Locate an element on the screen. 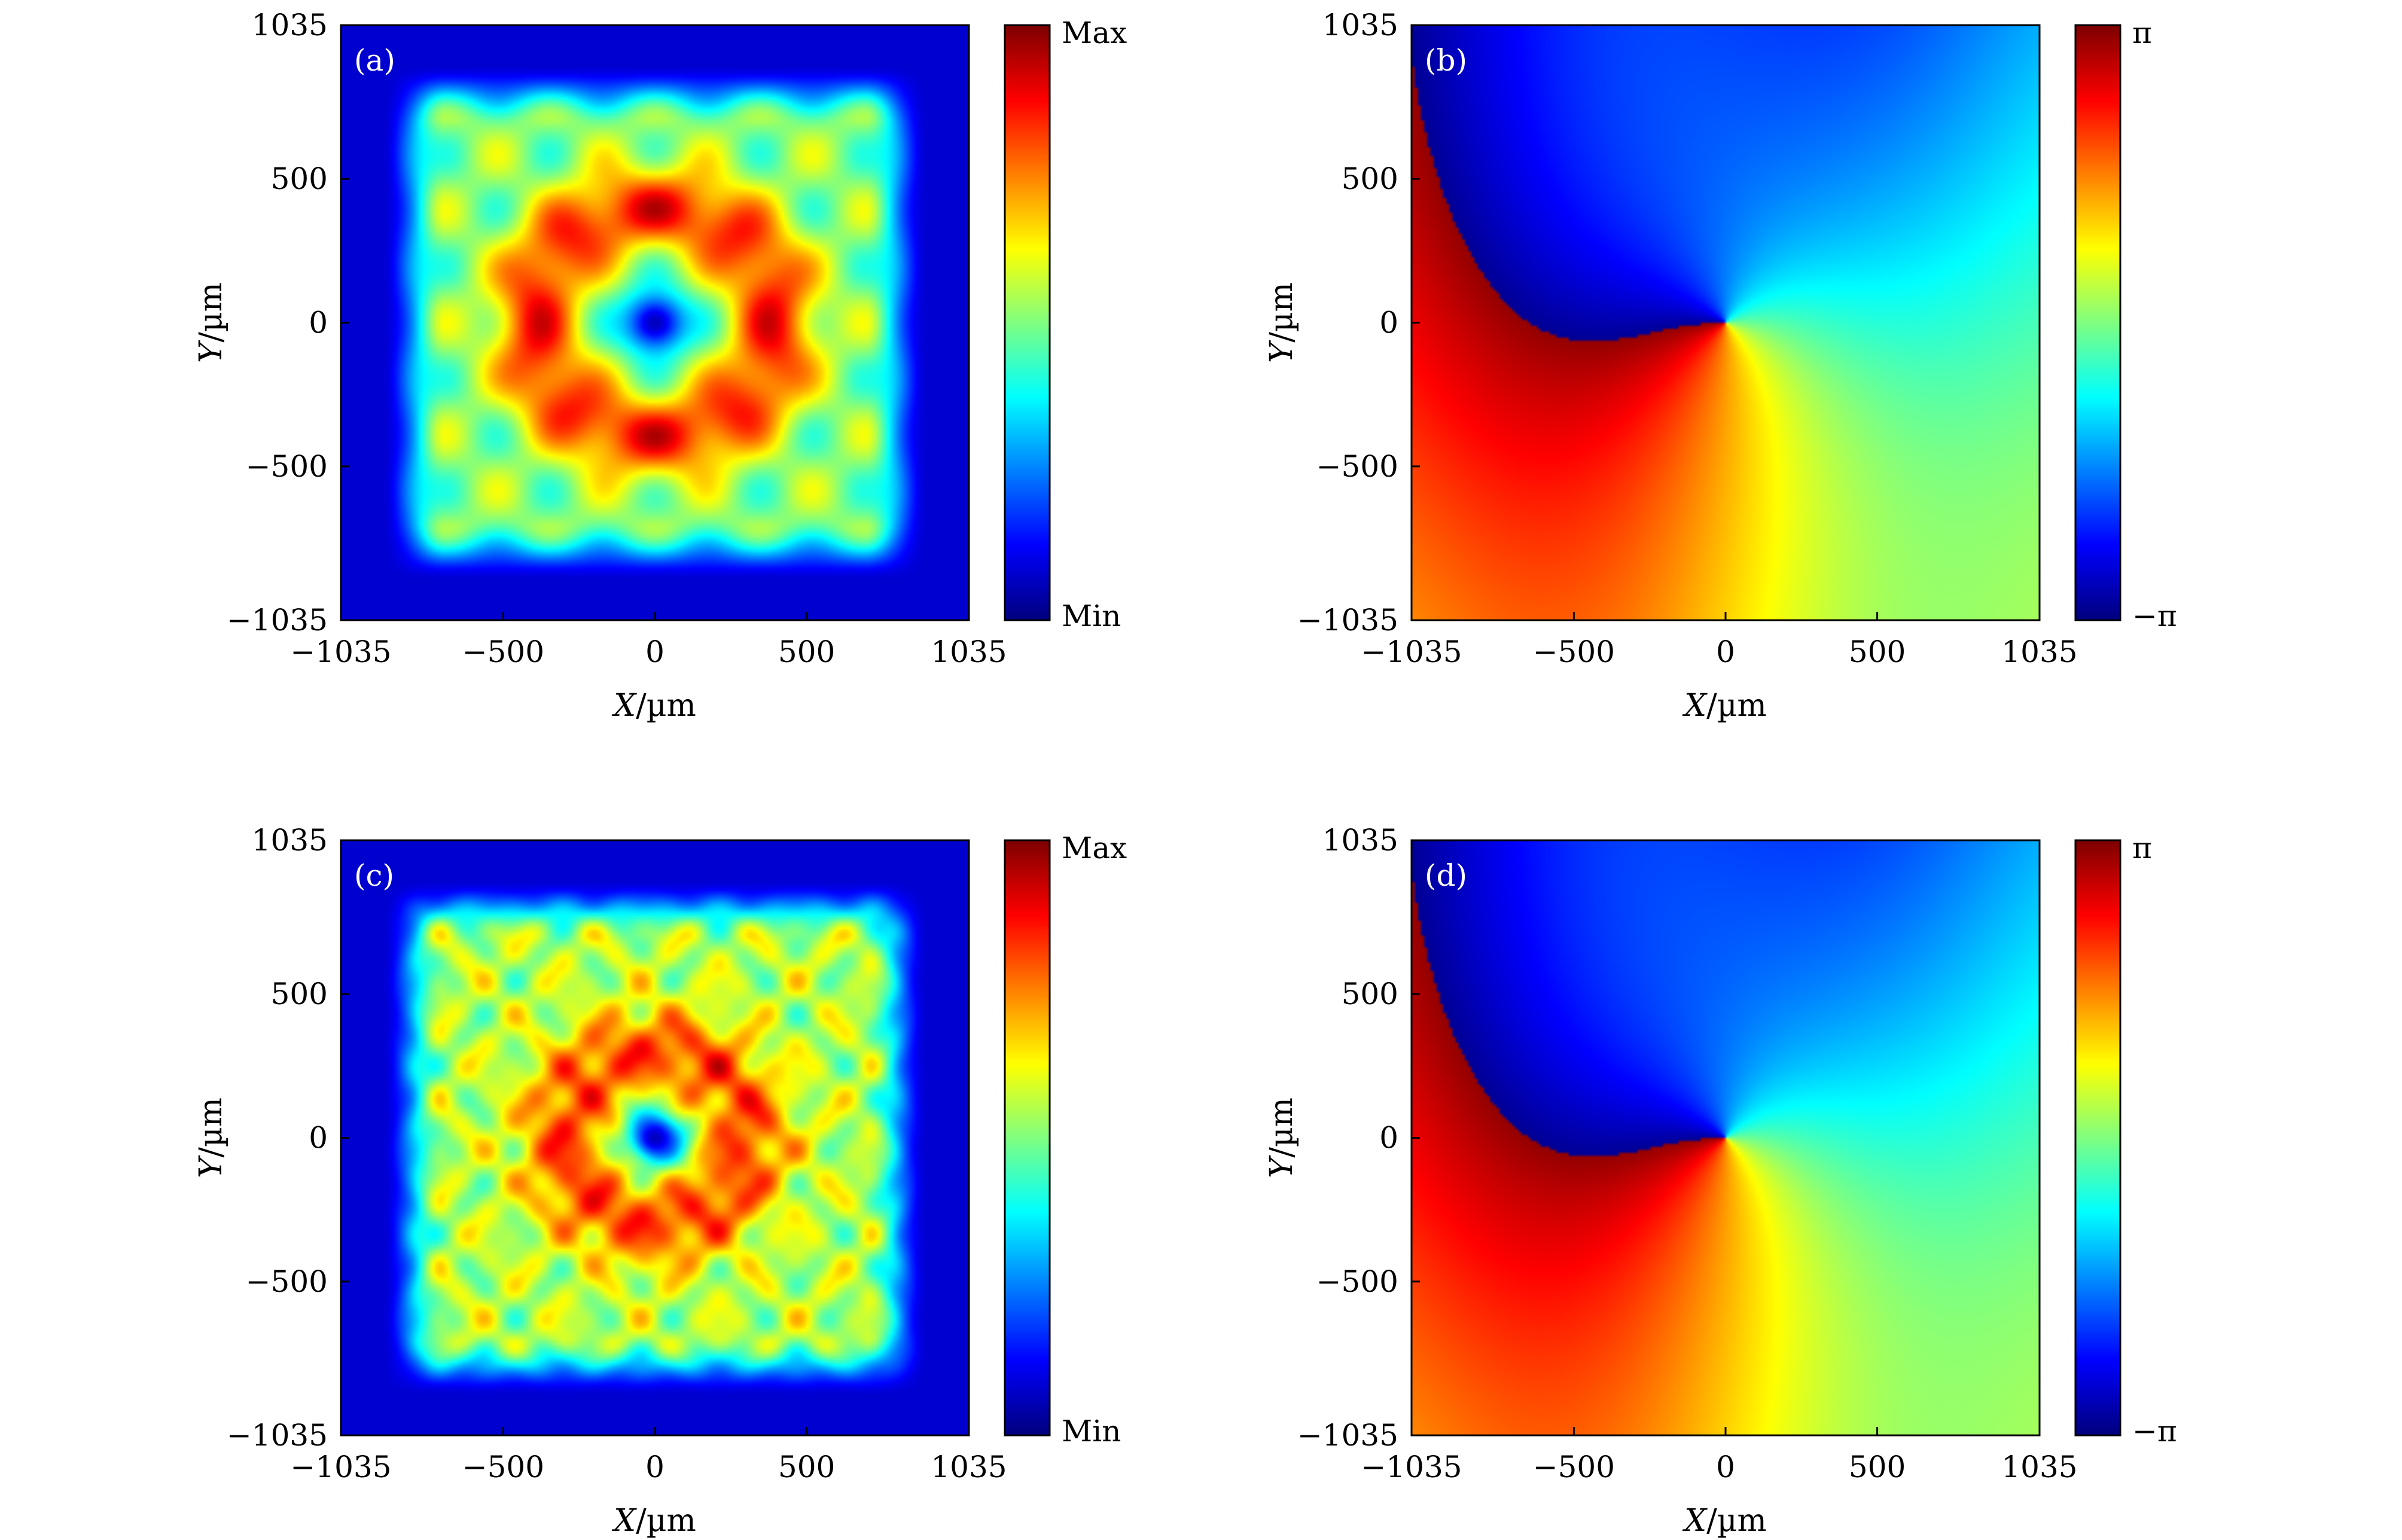 The image size is (2402, 1540). panel-label: (d) is located at coordinates (1446, 875).